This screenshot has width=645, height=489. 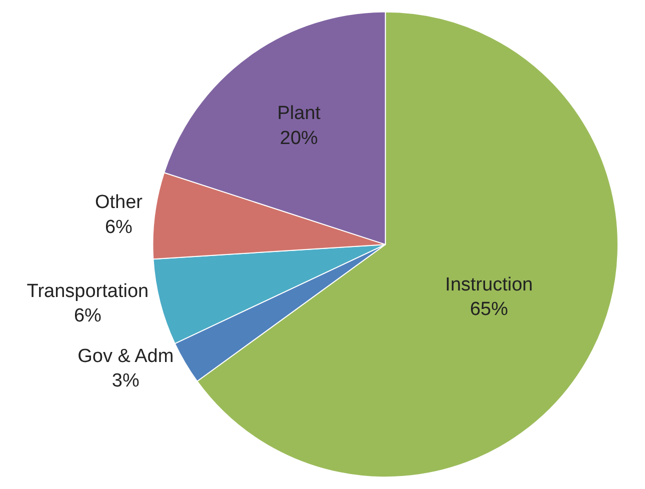 I want to click on slice-label: Transportation, so click(x=87, y=291).